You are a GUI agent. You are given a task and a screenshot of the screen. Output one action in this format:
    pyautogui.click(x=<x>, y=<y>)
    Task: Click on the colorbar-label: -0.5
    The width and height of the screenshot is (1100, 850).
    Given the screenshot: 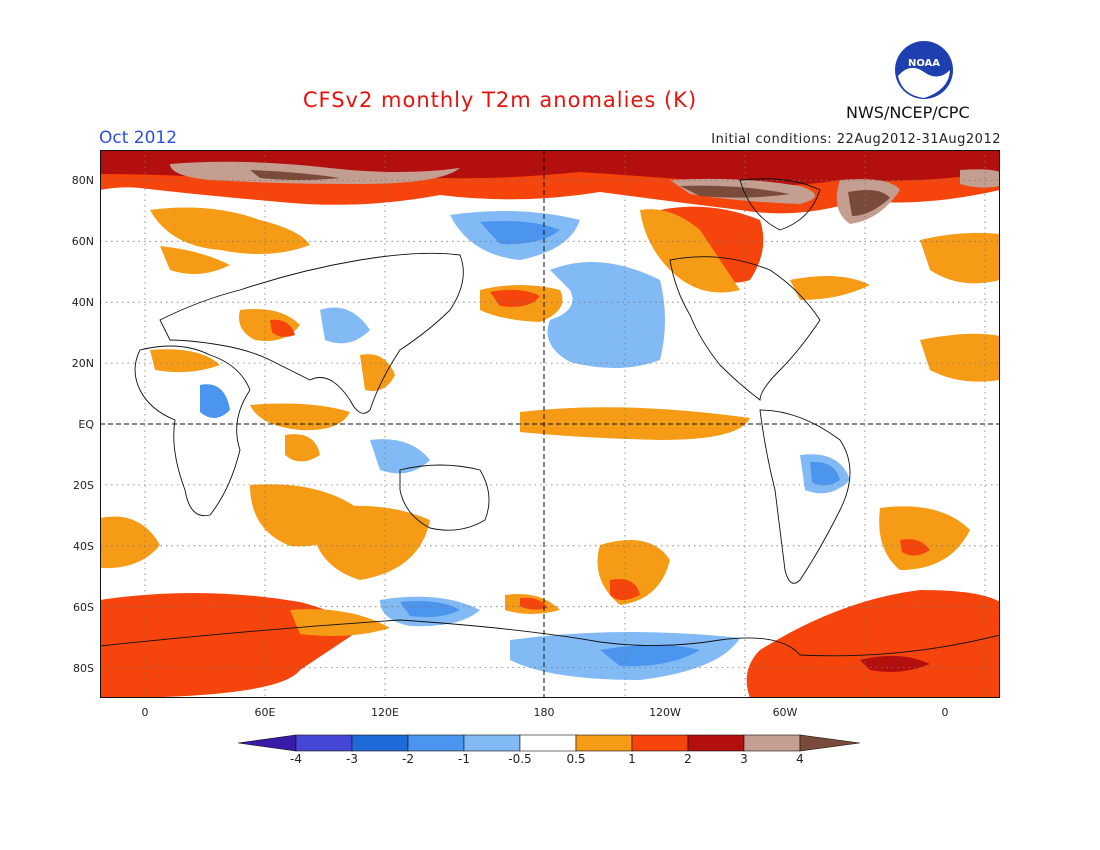 What is the action you would take?
    pyautogui.click(x=520, y=759)
    